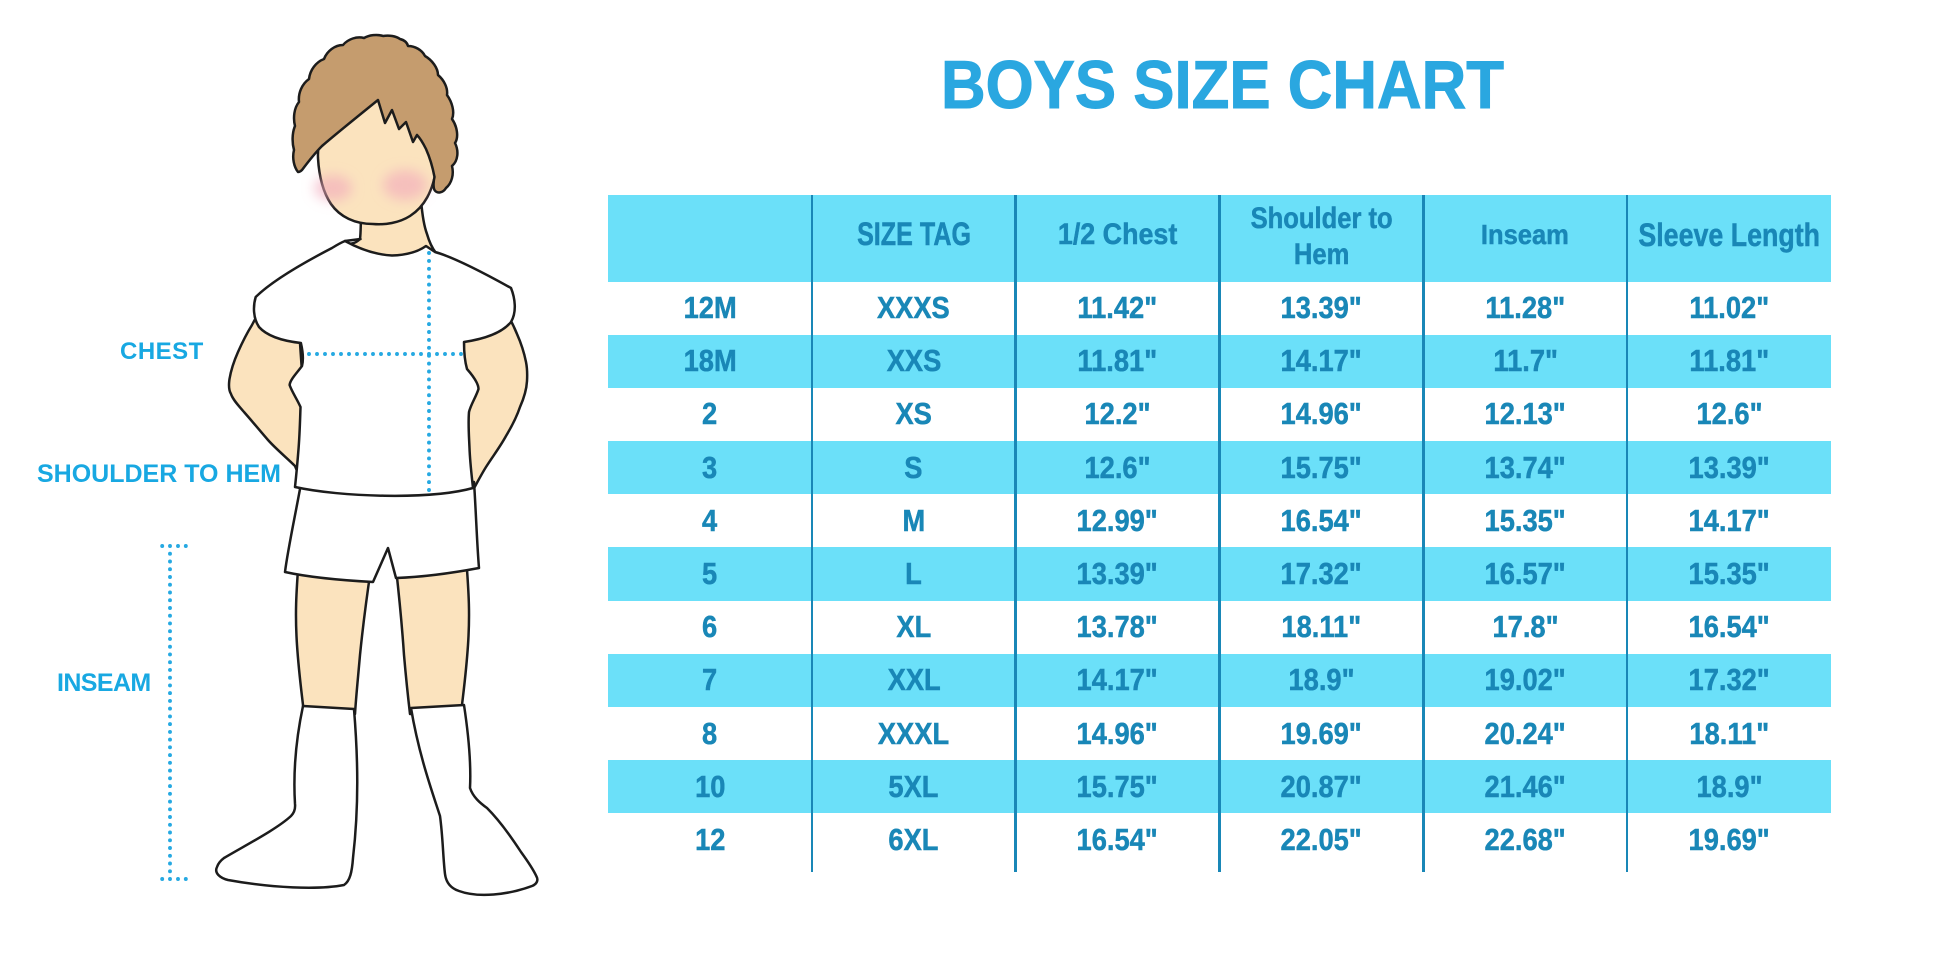 This screenshot has height=973, width=1946. Describe the element at coordinates (104, 683) in the screenshot. I see `svg-text: INSEAM` at that location.